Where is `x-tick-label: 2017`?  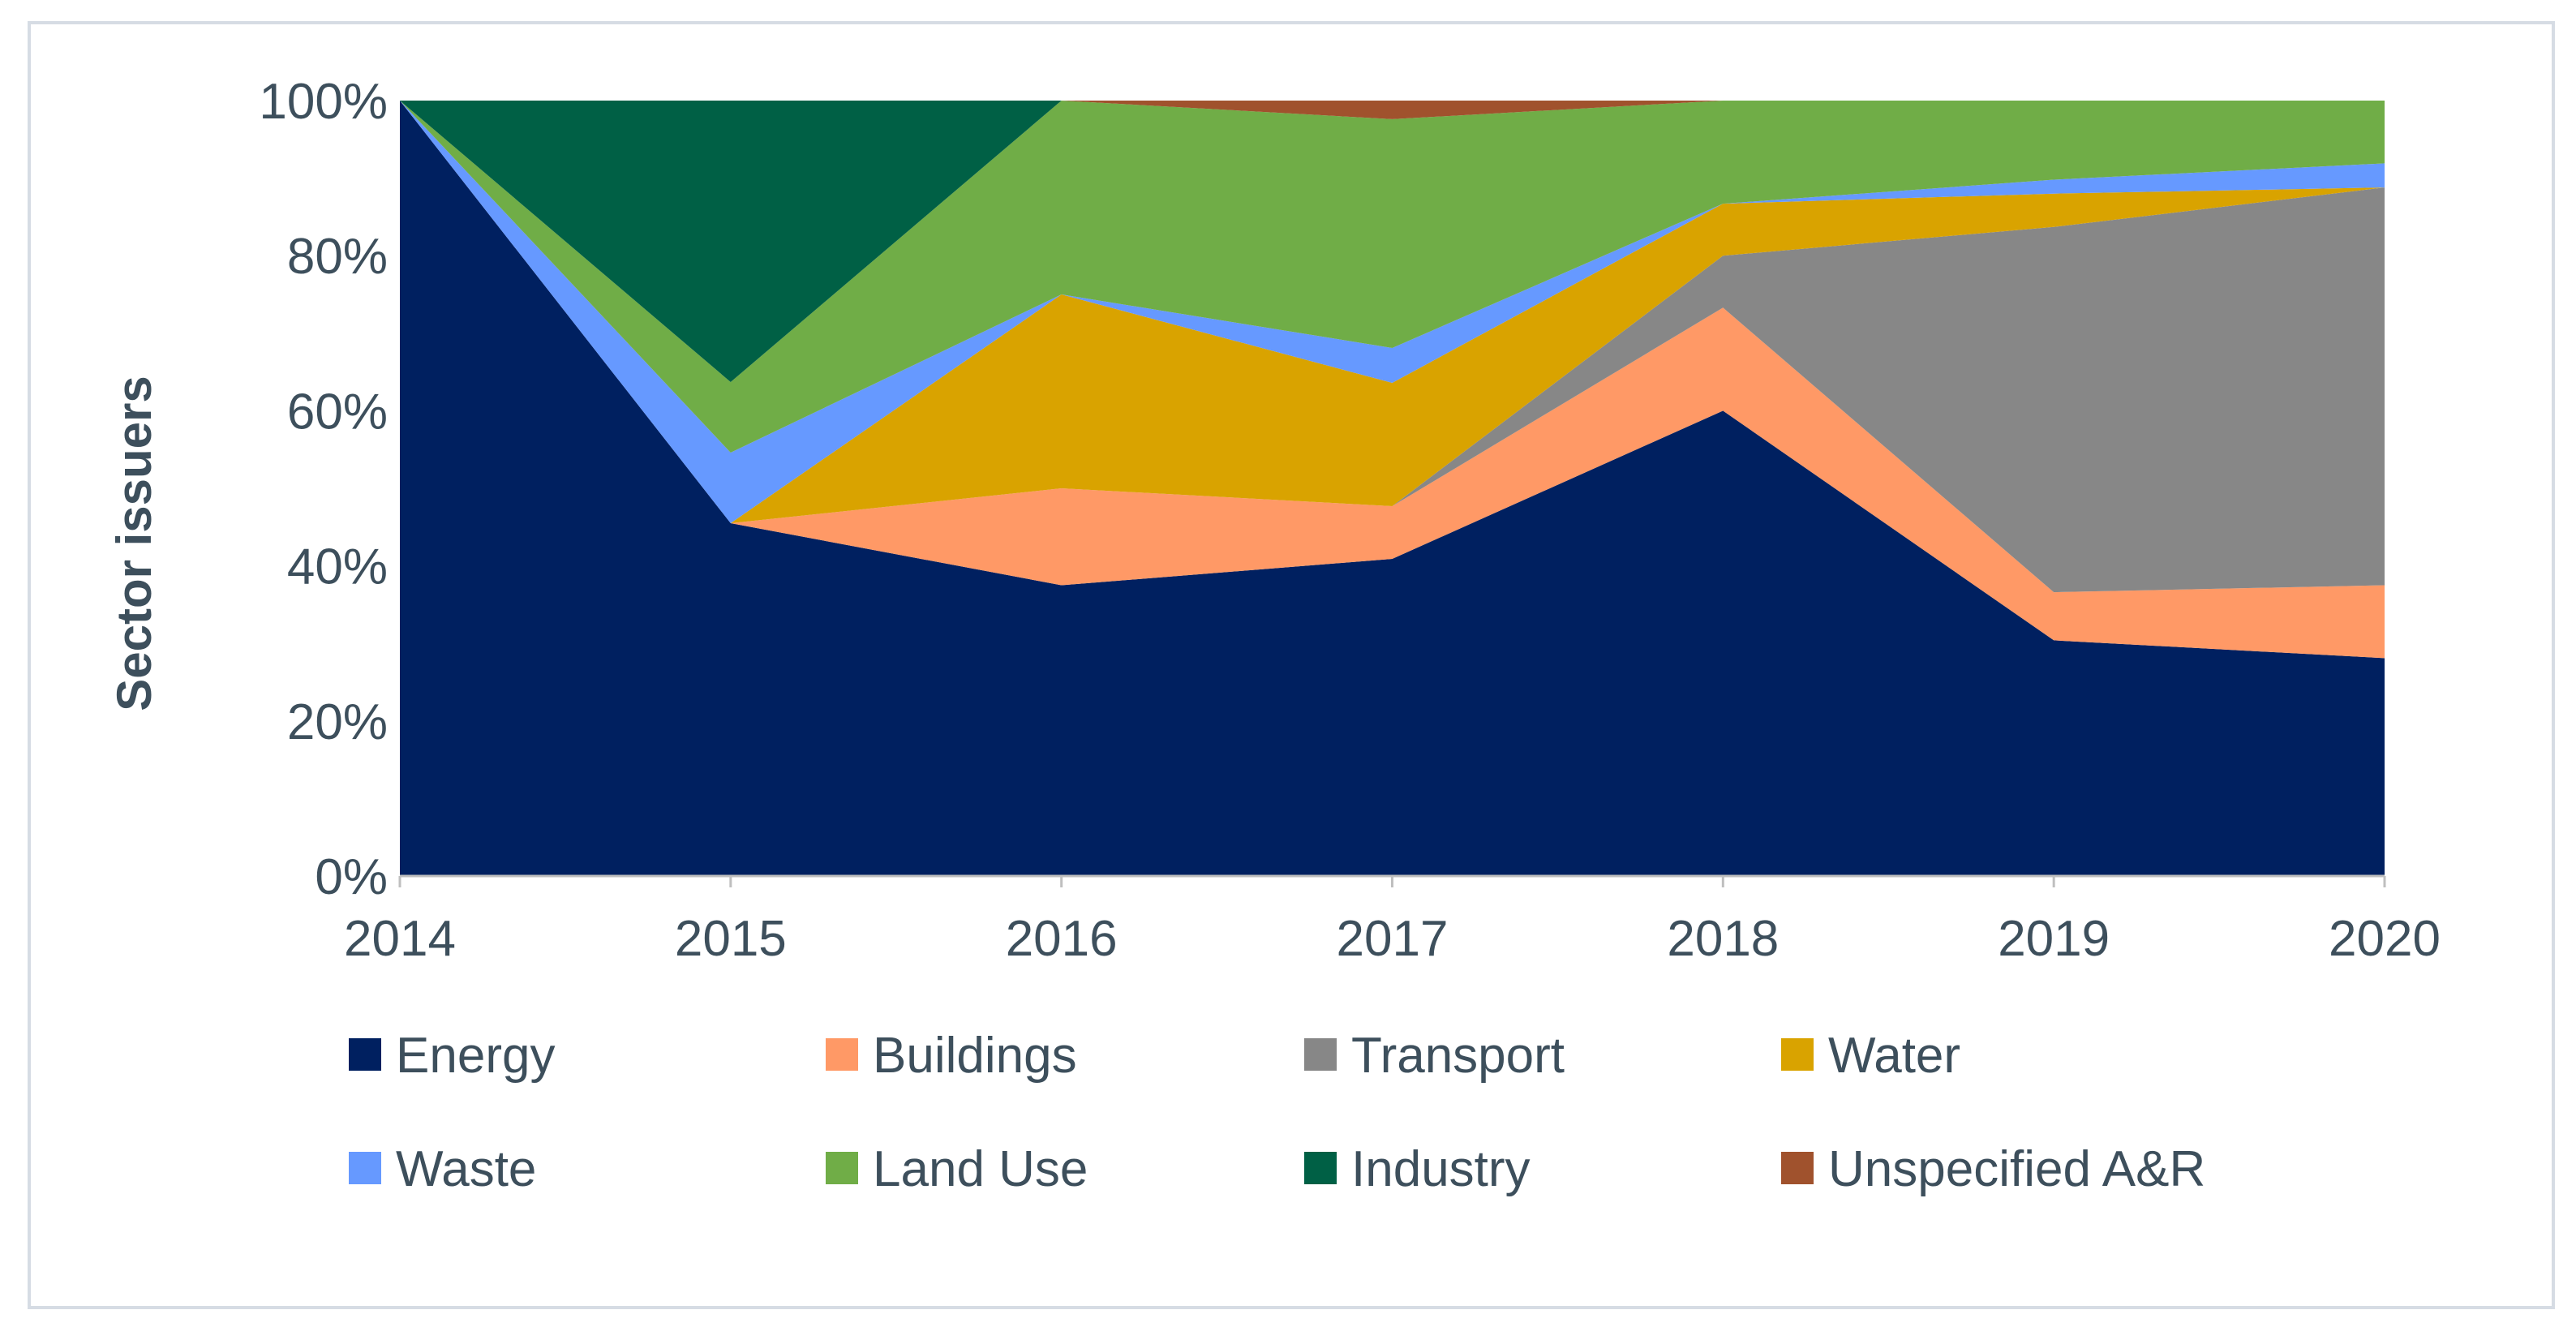 x-tick-label: 2017 is located at coordinates (1393, 939).